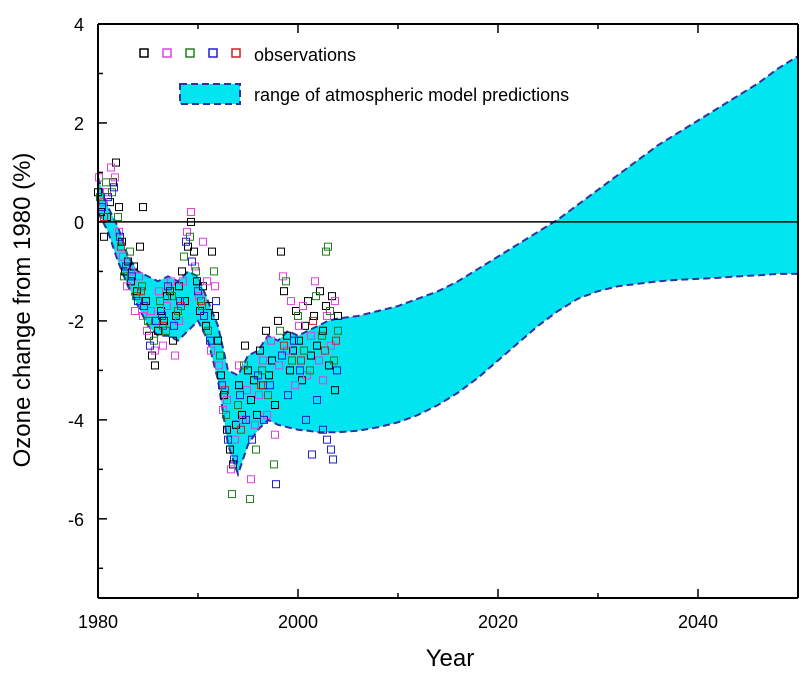 Image resolution: width=800 pixels, height=673 pixels. What do you see at coordinates (79, 124) in the screenshot?
I see `y-tick-label: 2` at bounding box center [79, 124].